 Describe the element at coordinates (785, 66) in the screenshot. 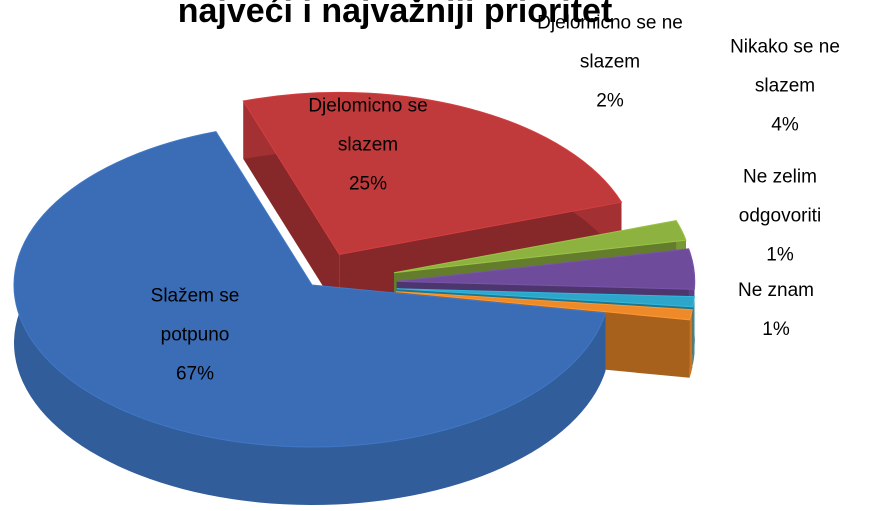

I see `category-label: Nikako se ne slazem` at that location.